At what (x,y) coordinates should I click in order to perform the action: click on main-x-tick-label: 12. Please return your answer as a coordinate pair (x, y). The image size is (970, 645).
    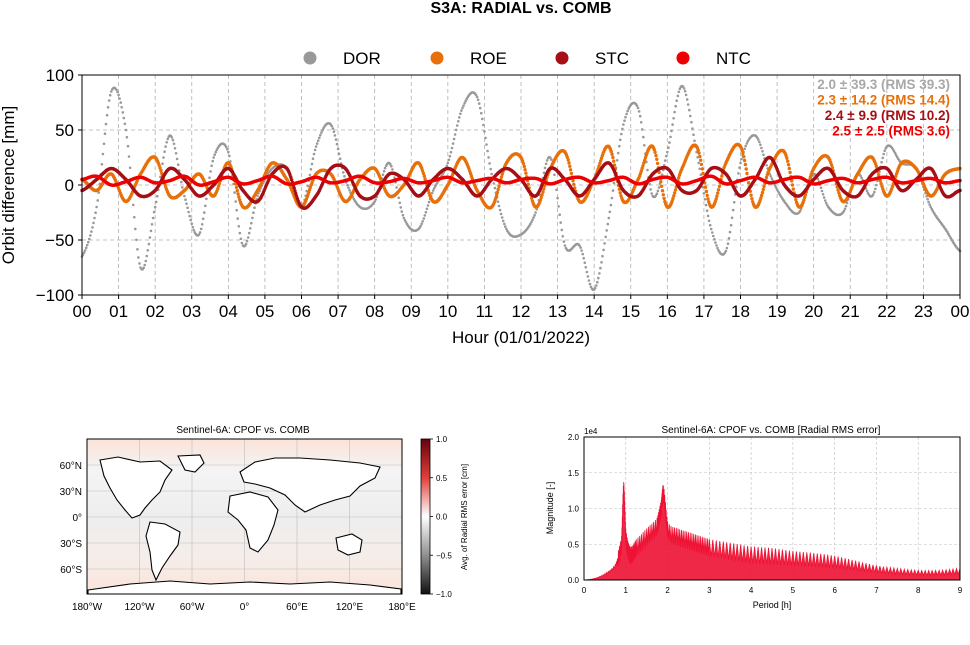
    Looking at the image, I should click on (521, 311).